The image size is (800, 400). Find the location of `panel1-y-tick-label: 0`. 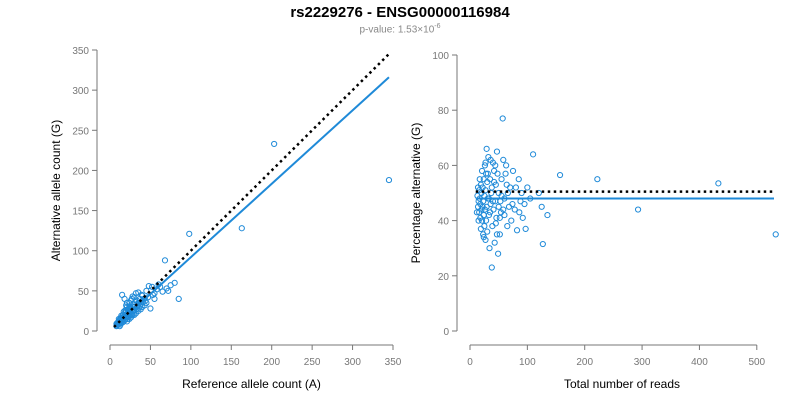

panel1-y-tick-label: 0 is located at coordinates (86, 332).